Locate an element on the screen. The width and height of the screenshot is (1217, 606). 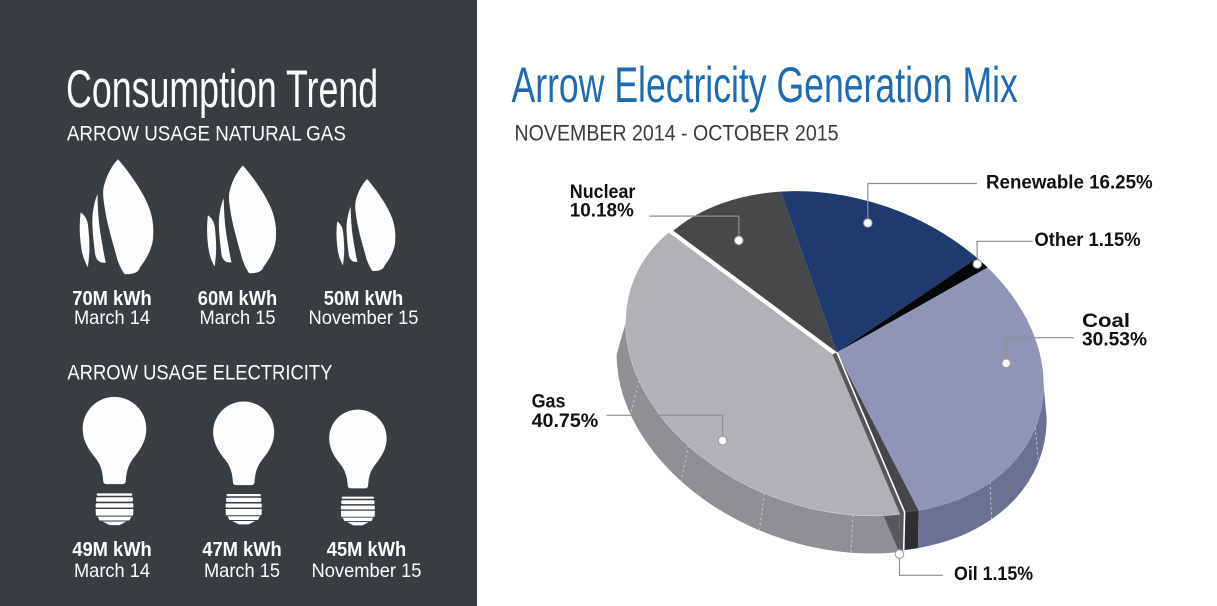
svg-text: 49M kWh is located at coordinates (111, 550).